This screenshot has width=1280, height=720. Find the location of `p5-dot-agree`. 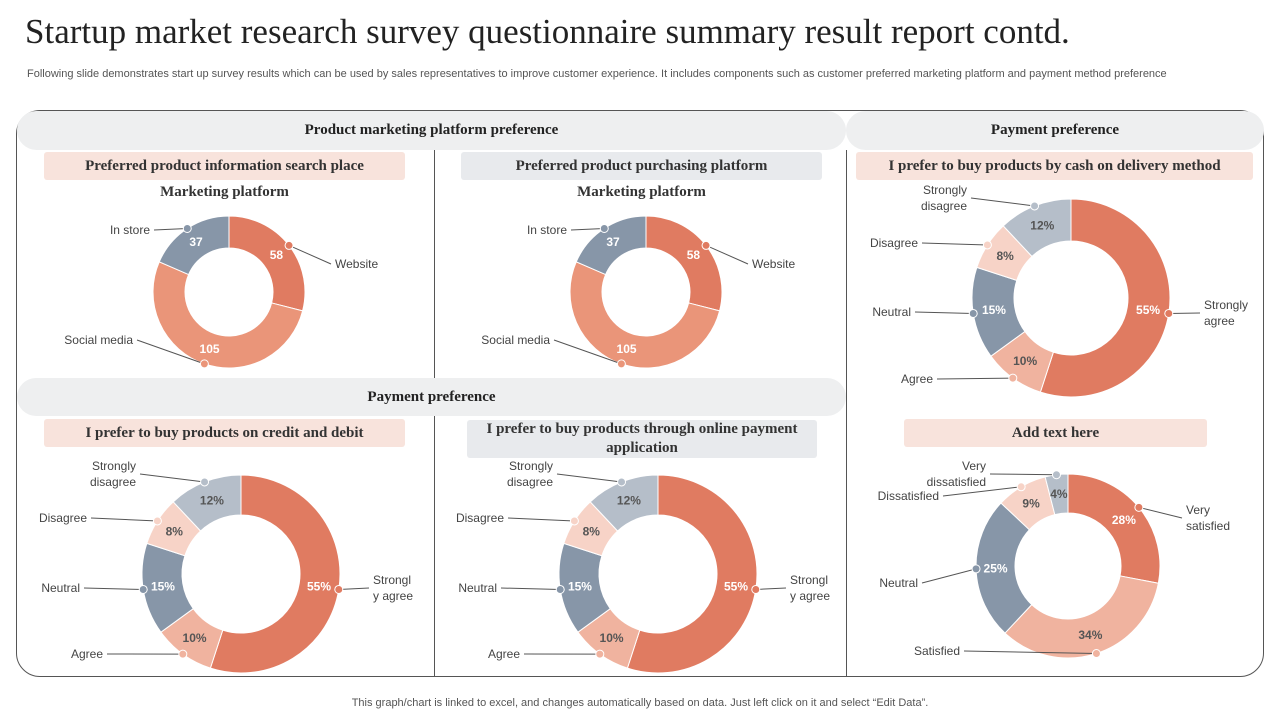

p5-dot-agree is located at coordinates (600, 654).